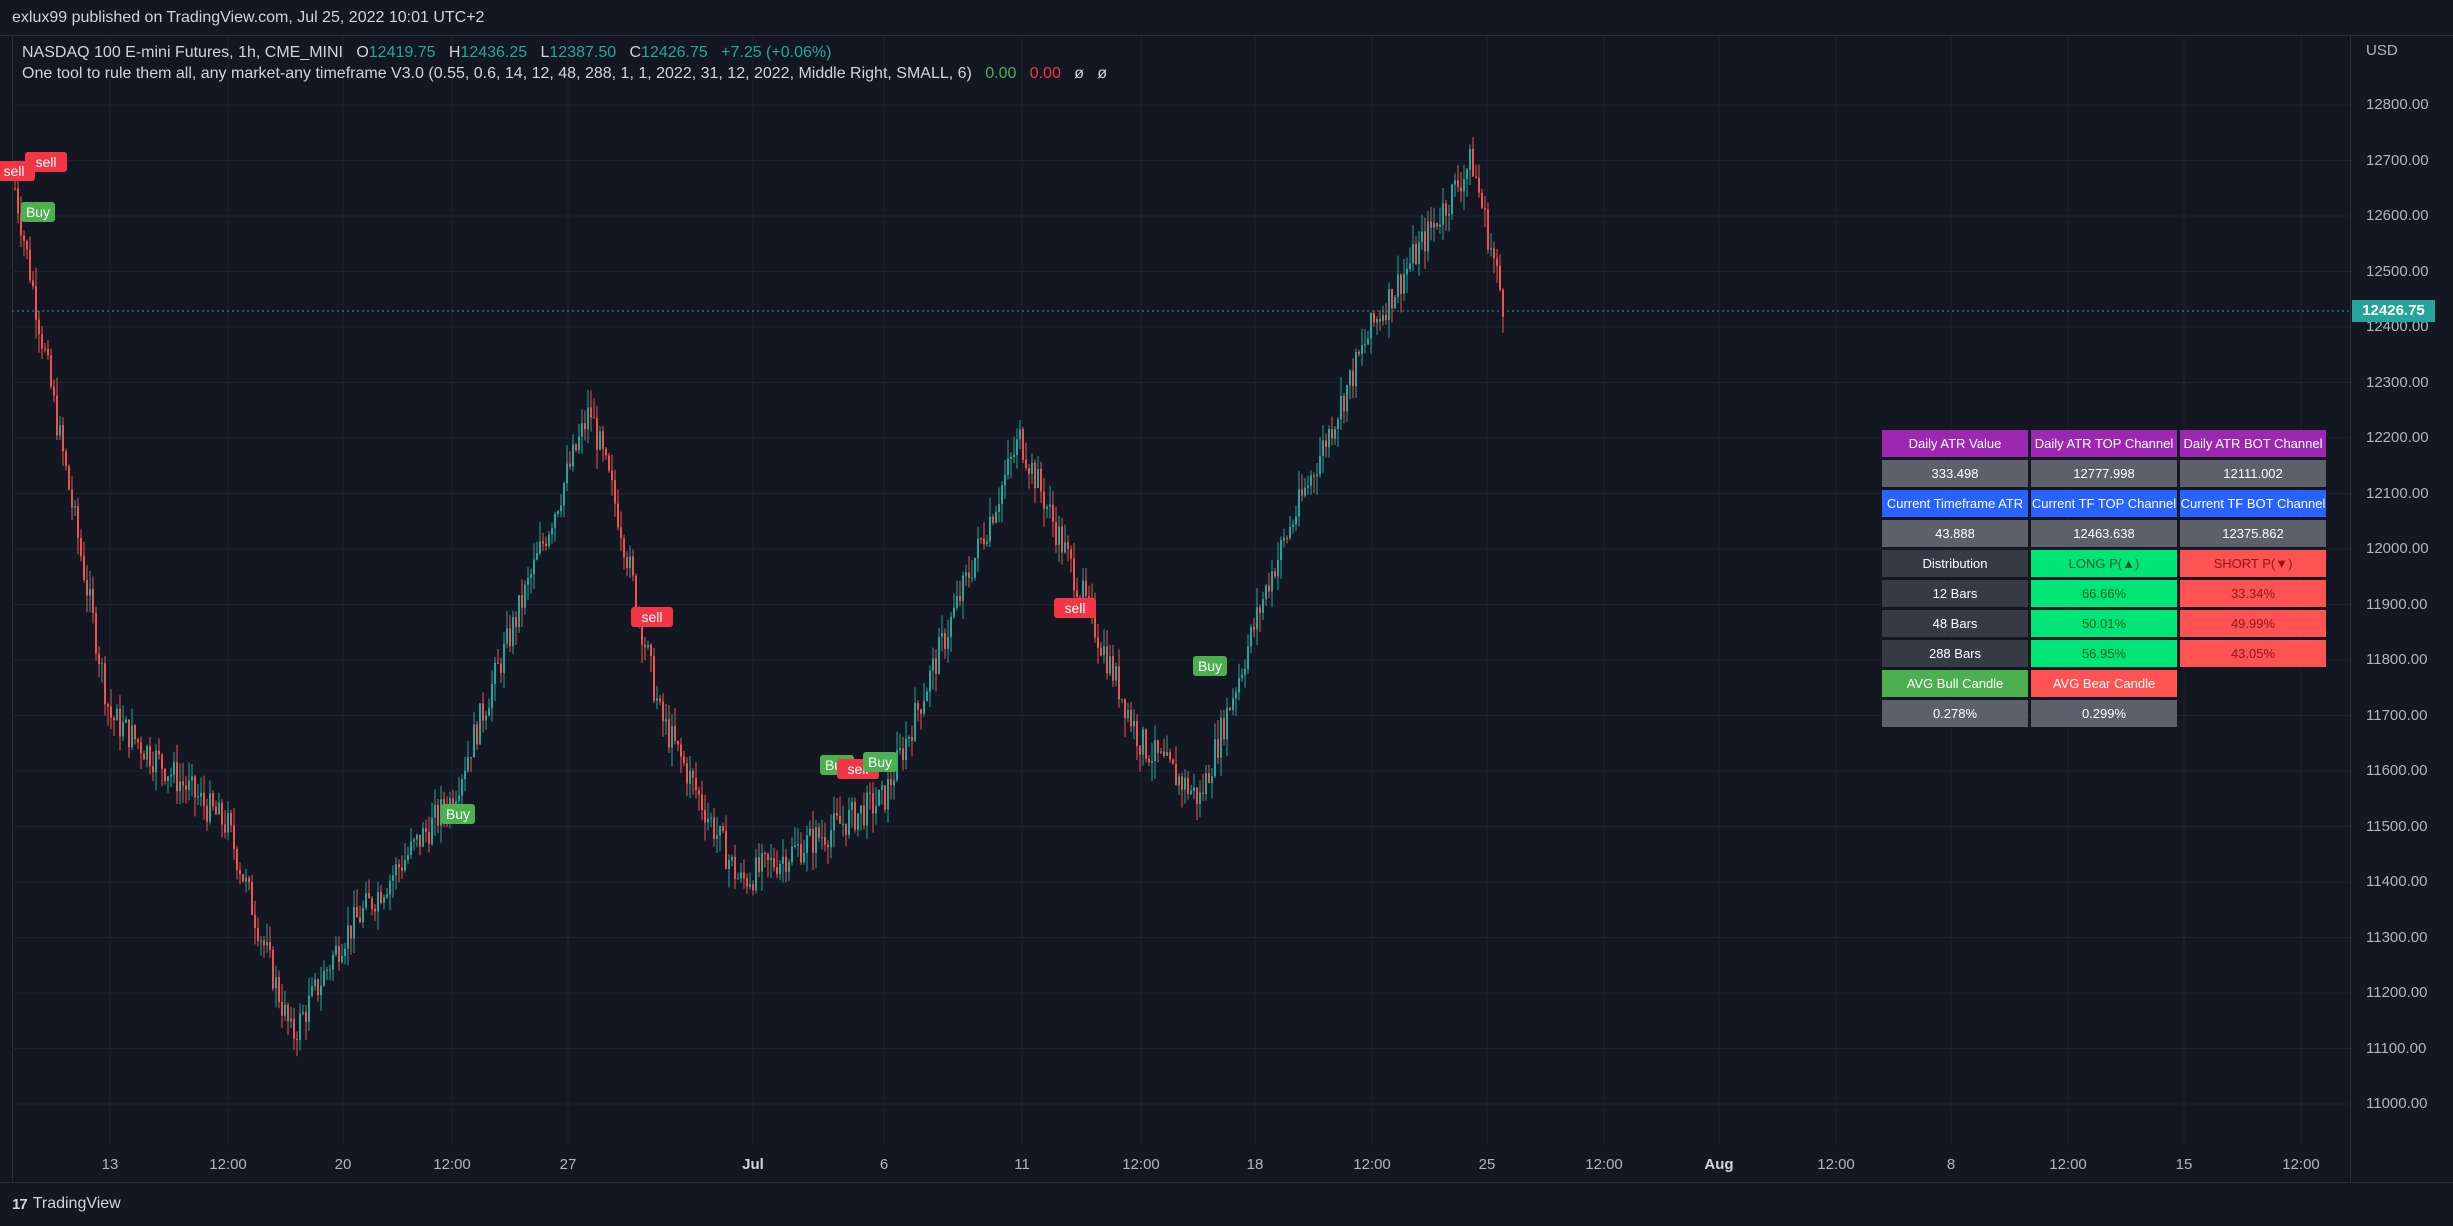 The width and height of the screenshot is (2453, 1226). I want to click on price-axis-label: 11200.00, so click(2397, 992).